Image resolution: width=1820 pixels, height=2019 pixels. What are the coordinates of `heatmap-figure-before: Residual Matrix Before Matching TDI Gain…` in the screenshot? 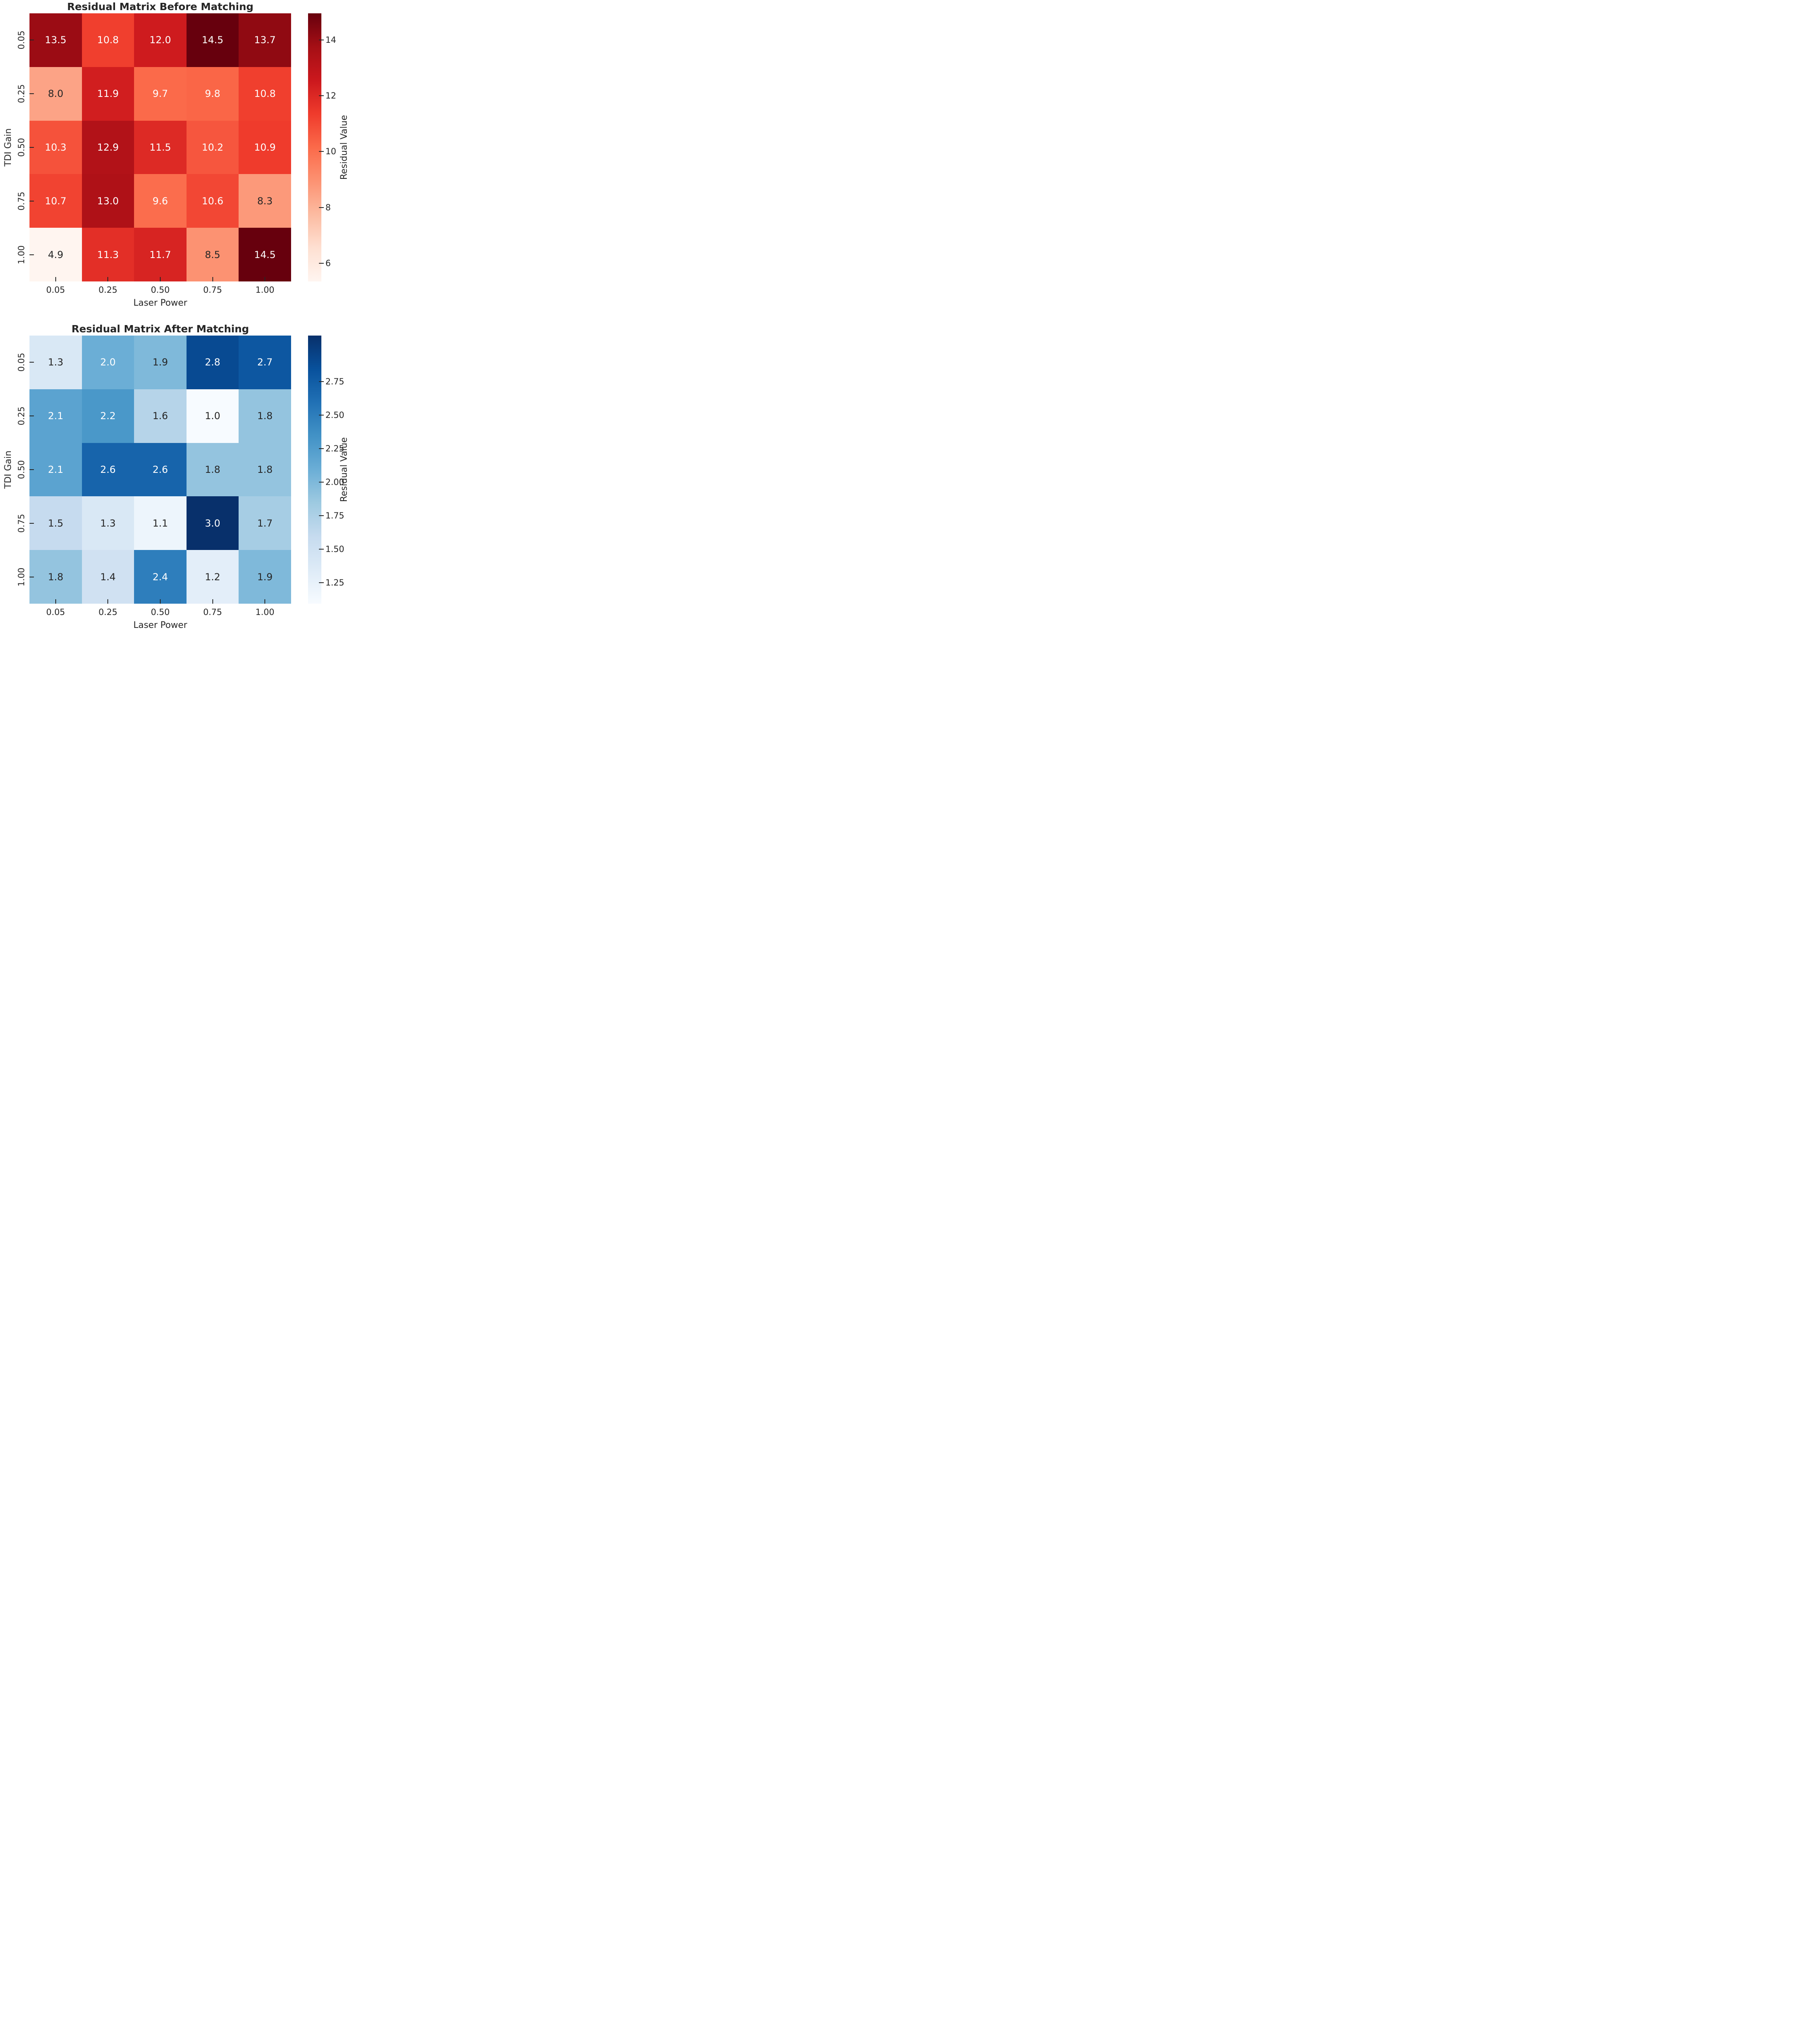 It's located at (182, 155).